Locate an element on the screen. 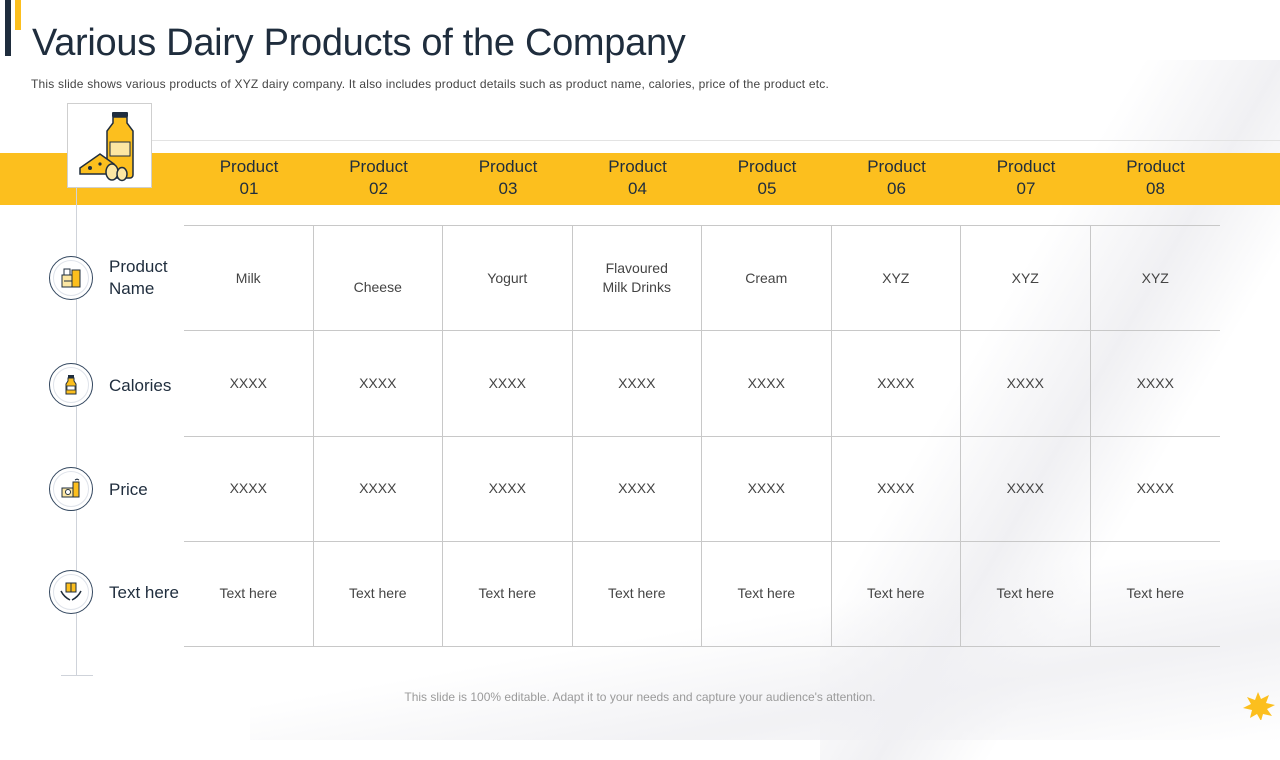  column-header-line2: 02 is located at coordinates (378, 188).